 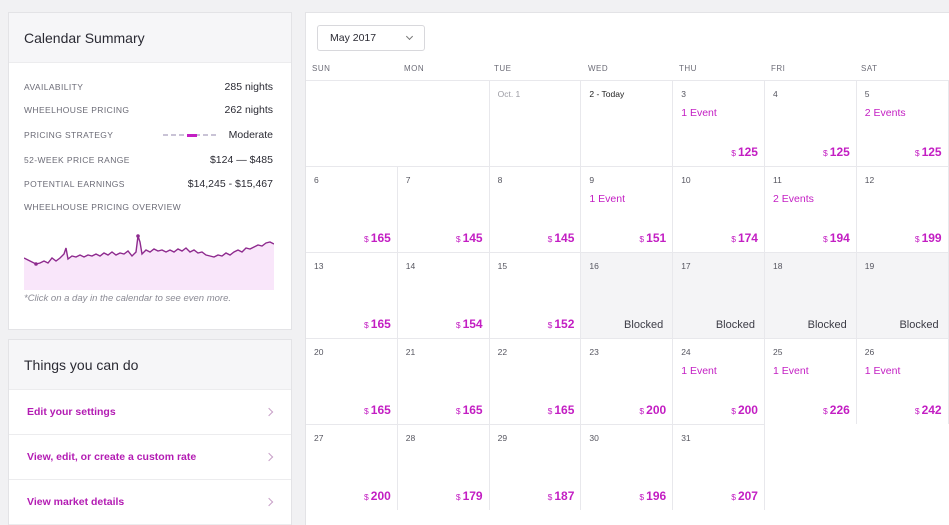 What do you see at coordinates (316, 180) in the screenshot?
I see `day-number: 6` at bounding box center [316, 180].